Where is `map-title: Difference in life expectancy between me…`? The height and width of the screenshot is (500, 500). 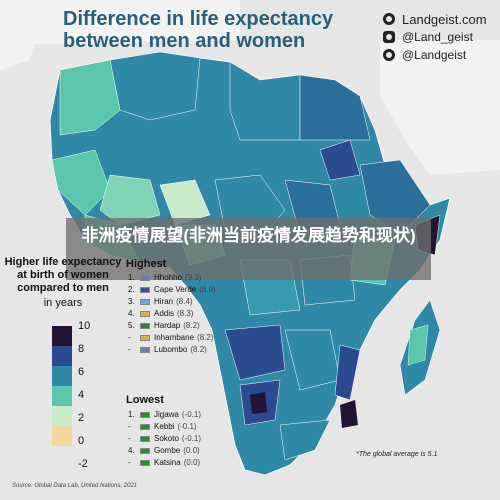 map-title: Difference in life expectancy between me… is located at coordinates (198, 30).